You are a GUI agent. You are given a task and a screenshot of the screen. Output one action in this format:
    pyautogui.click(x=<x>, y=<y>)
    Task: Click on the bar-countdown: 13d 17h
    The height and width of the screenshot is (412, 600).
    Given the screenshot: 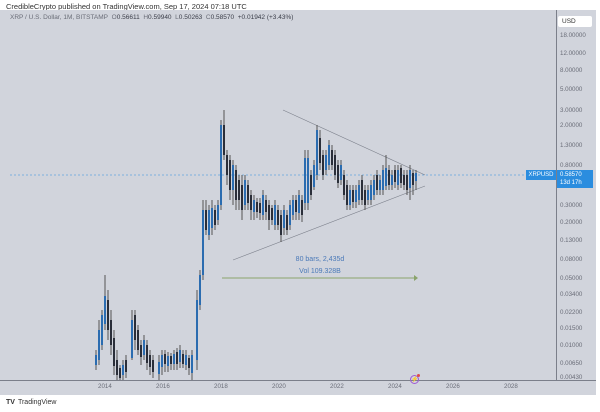 What is the action you would take?
    pyautogui.click(x=571, y=183)
    